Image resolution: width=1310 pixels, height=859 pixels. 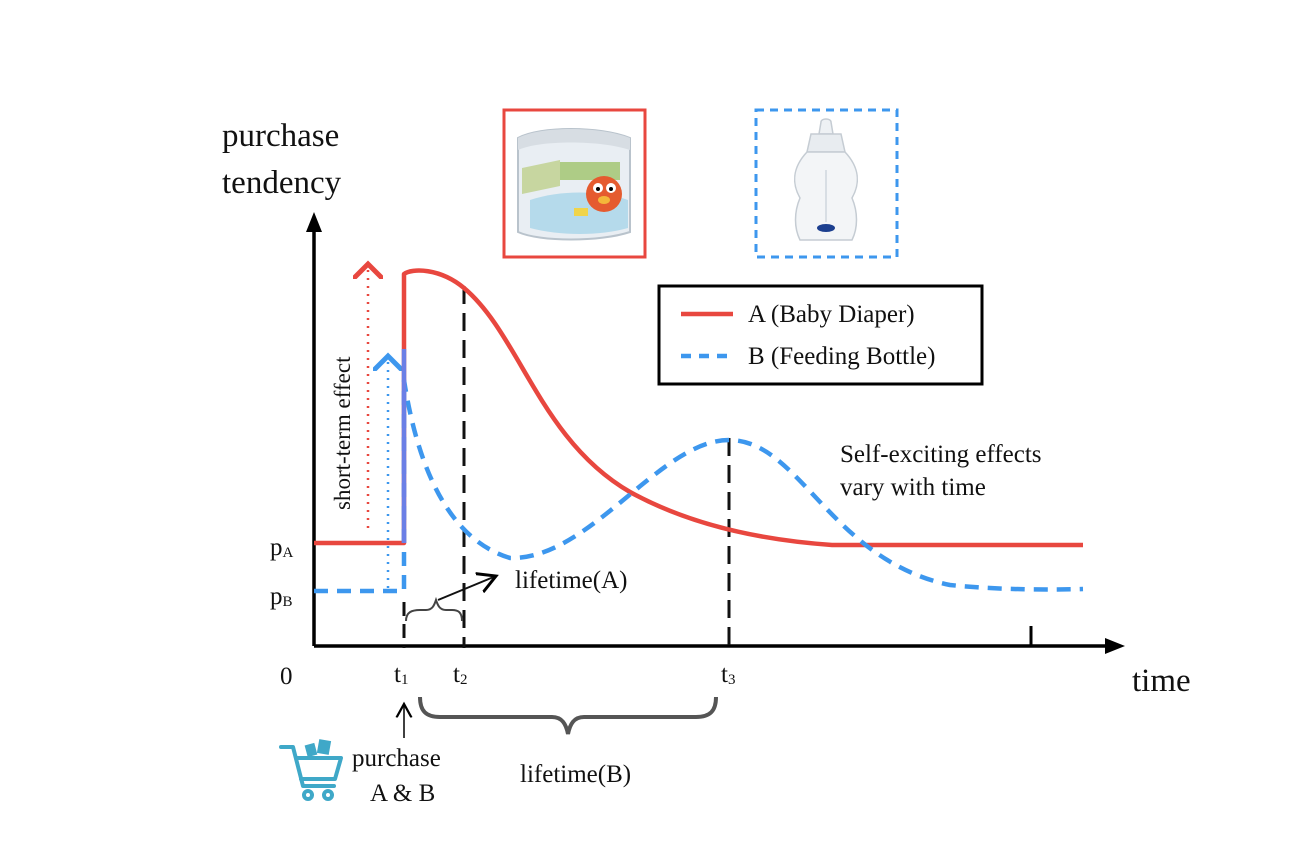 What do you see at coordinates (280, 136) in the screenshot?
I see `y-axis-title-line1: purchase` at bounding box center [280, 136].